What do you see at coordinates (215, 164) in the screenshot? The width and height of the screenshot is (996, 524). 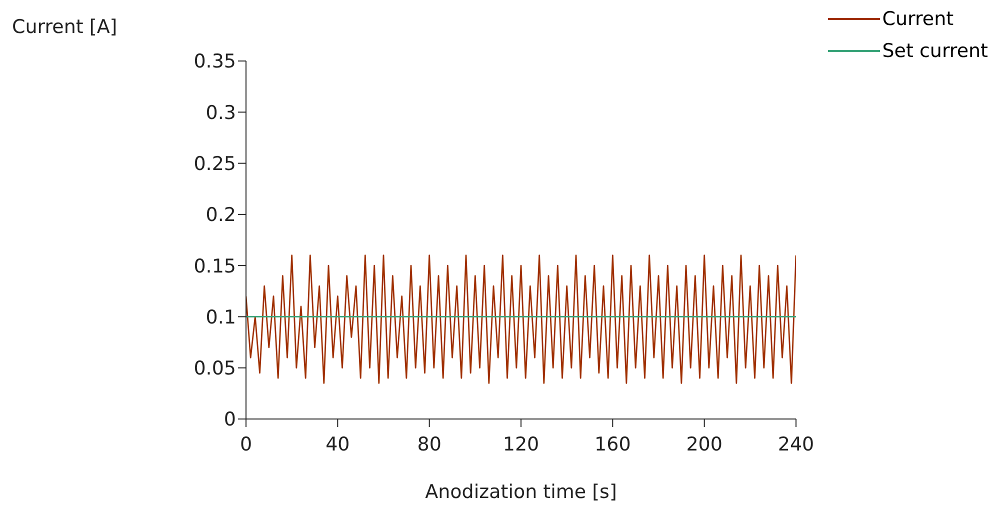 I see `y-tick-label: 0.25` at bounding box center [215, 164].